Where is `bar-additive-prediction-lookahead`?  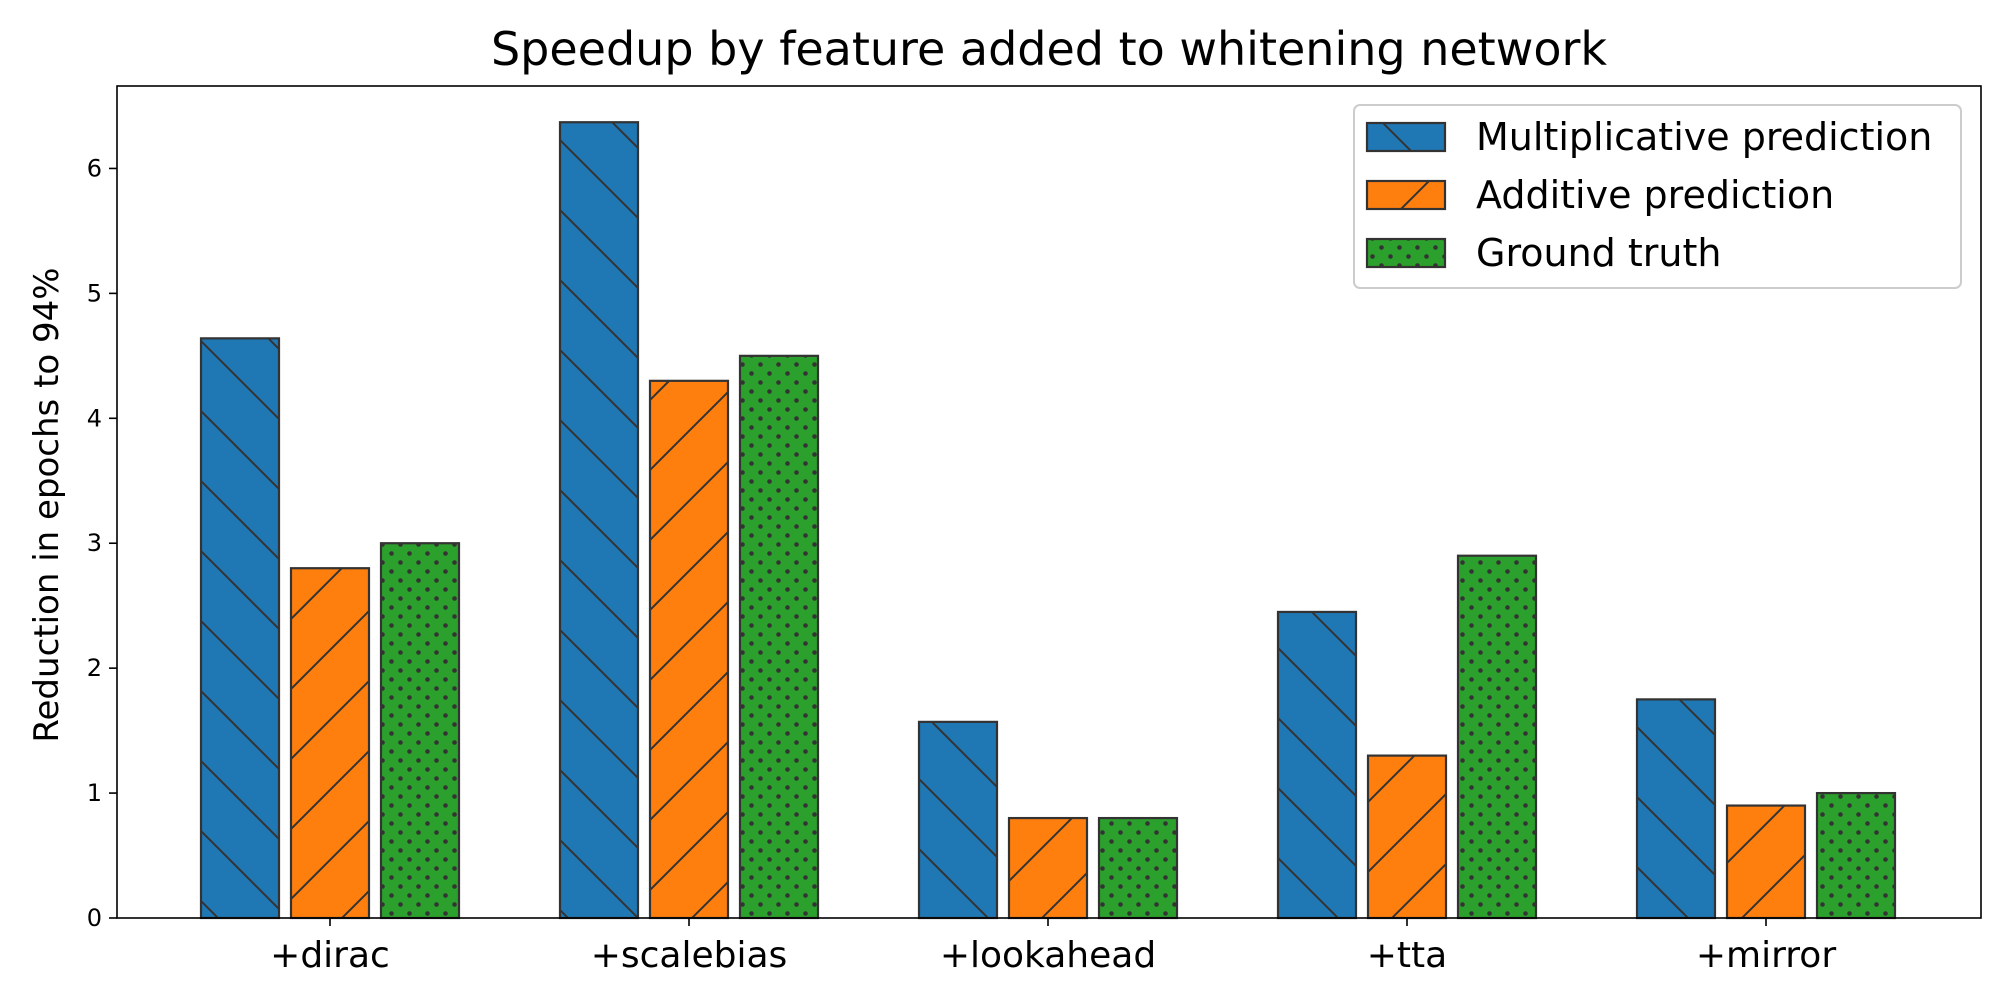
bar-additive-prediction-lookahead is located at coordinates (1048, 868).